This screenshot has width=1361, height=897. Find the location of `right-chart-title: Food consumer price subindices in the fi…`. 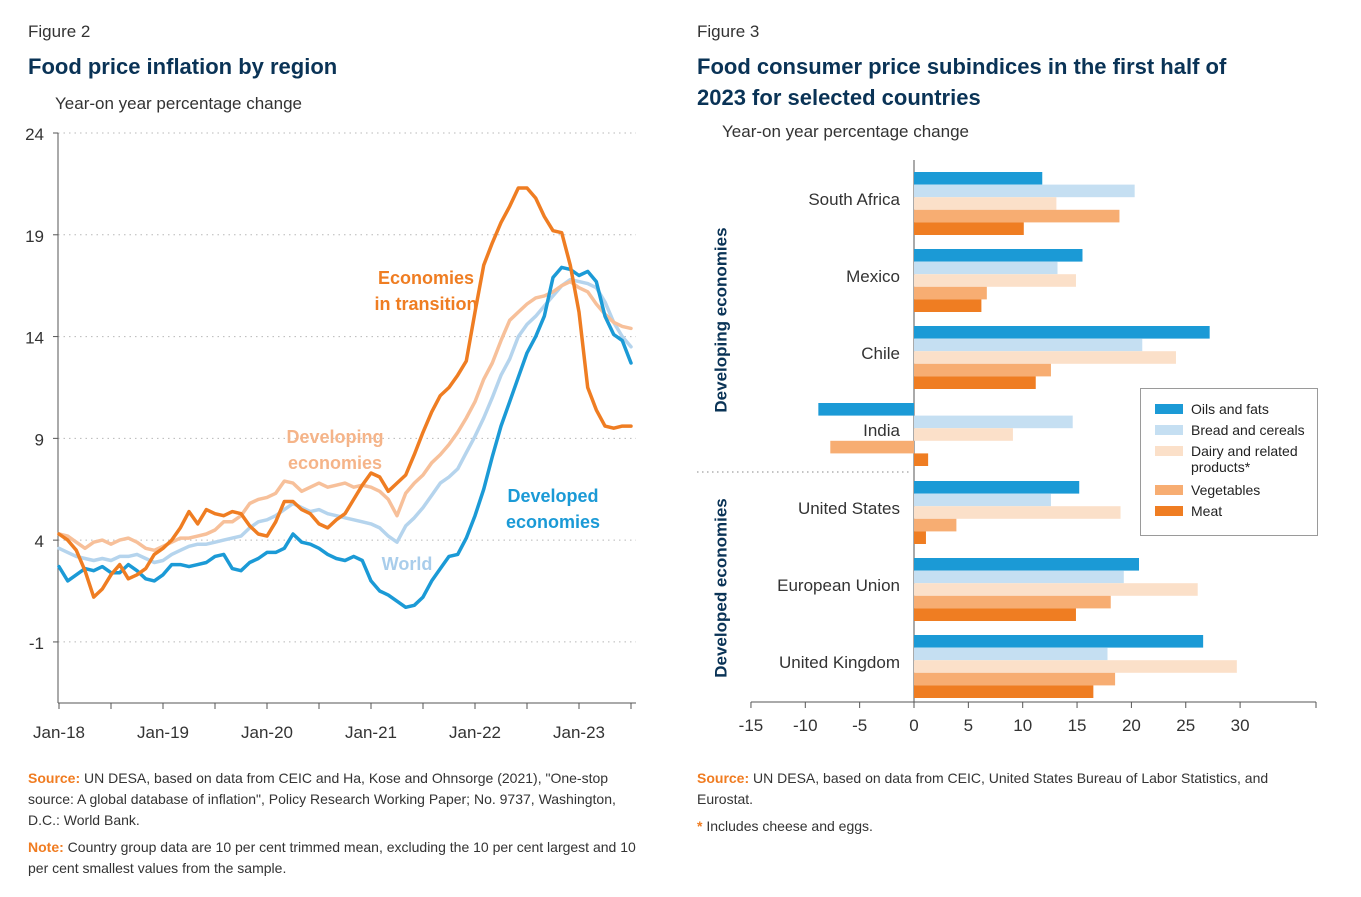

right-chart-title: Food consumer price subindices in the fi… is located at coordinates (961, 82).